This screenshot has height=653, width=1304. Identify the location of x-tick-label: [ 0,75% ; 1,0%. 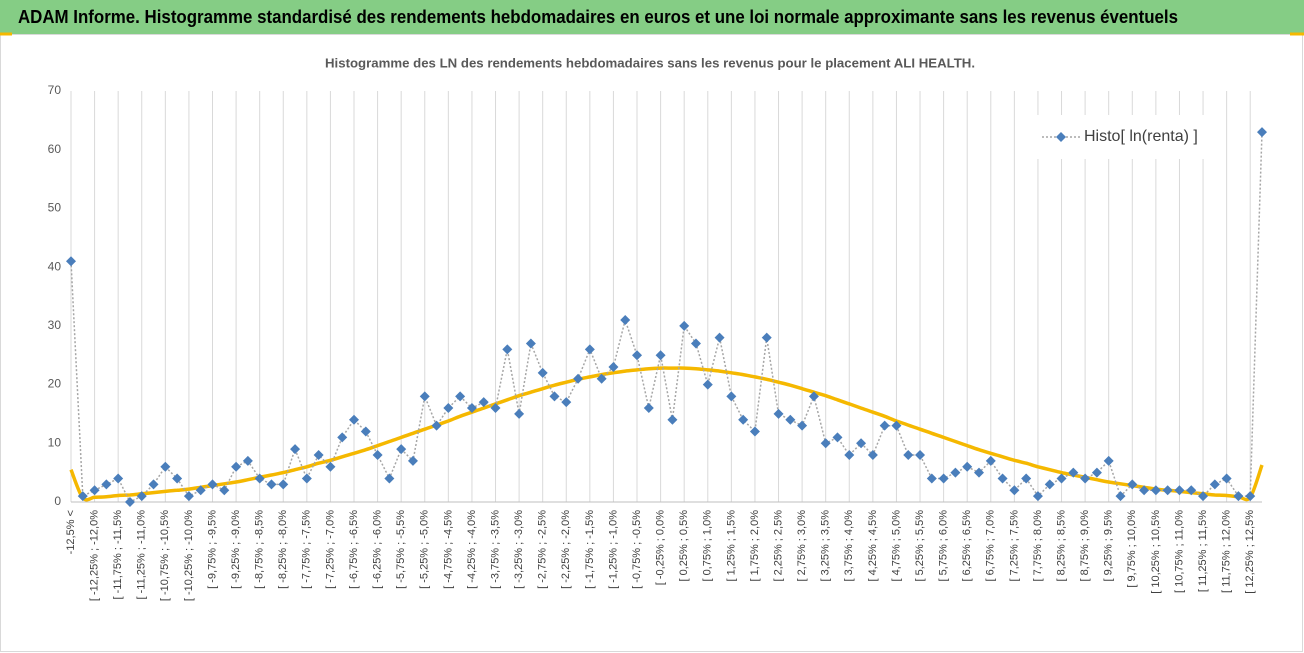
(708, 546).